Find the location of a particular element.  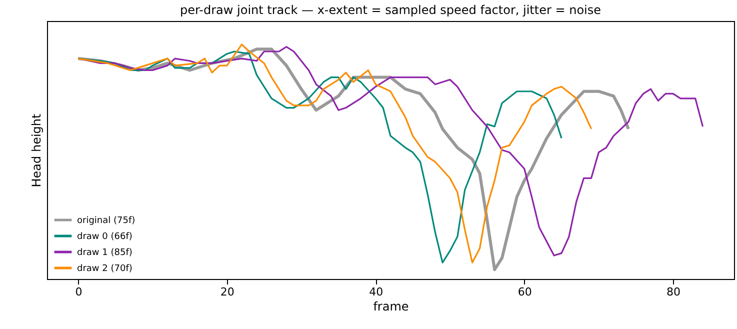

legend-label: draw 1 (85f) is located at coordinates (104, 253).